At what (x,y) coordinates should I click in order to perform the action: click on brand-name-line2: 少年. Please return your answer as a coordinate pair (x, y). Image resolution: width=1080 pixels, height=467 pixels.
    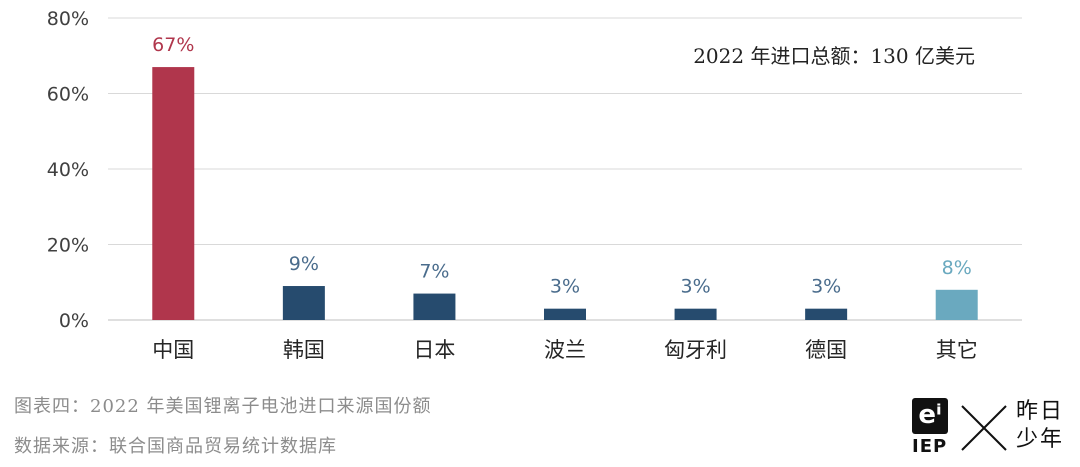
    Looking at the image, I should click on (1040, 439).